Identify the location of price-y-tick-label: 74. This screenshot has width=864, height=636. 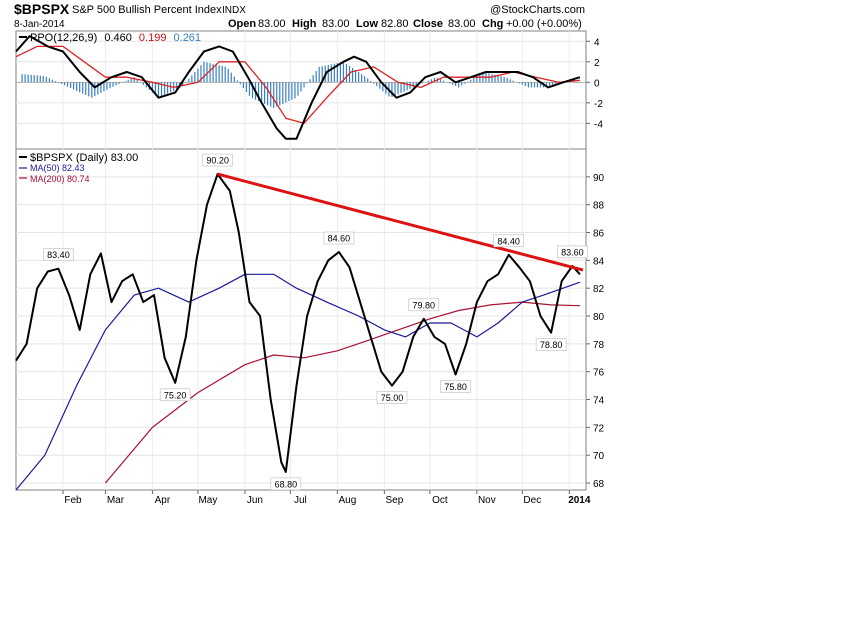
(599, 401).